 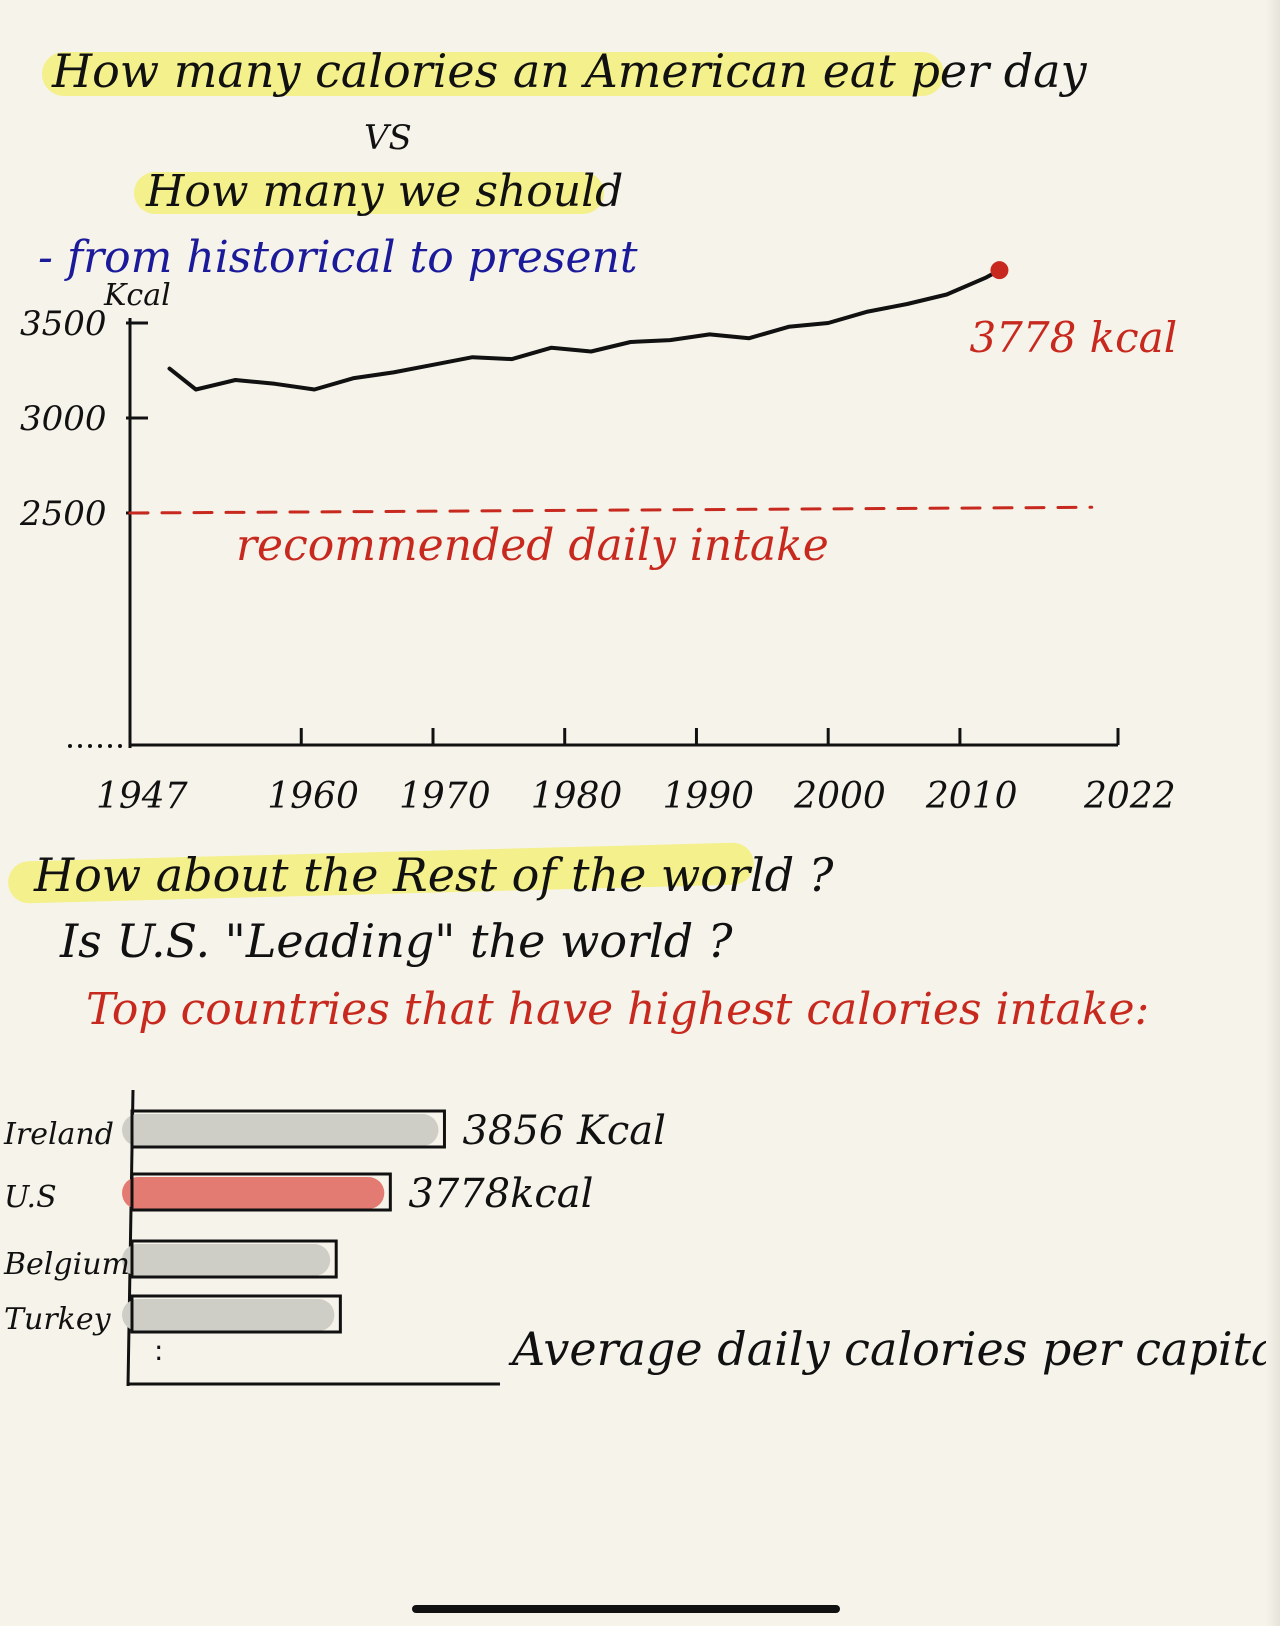 What do you see at coordinates (500, 1194) in the screenshot?
I see `bar-value-label: 3778kcal` at bounding box center [500, 1194].